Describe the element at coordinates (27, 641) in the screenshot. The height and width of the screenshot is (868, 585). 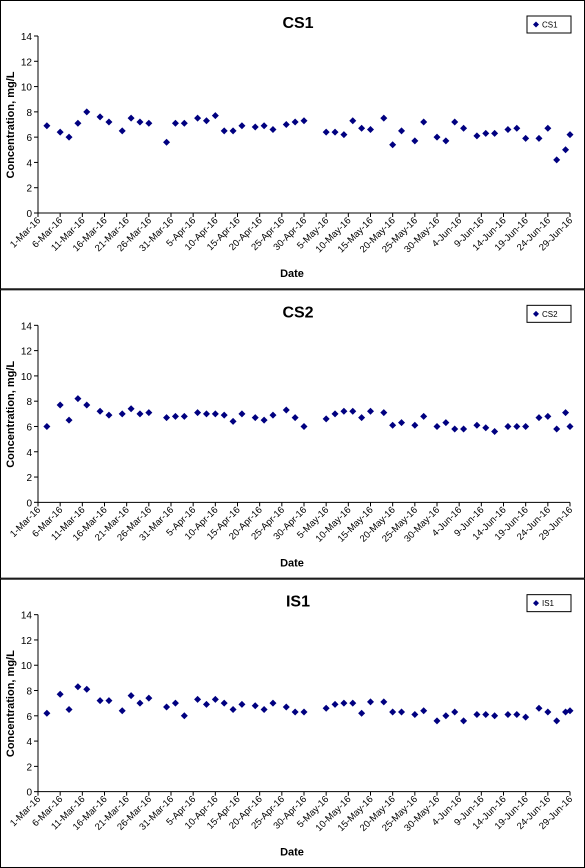
I see `y-tick-label: 12` at that location.